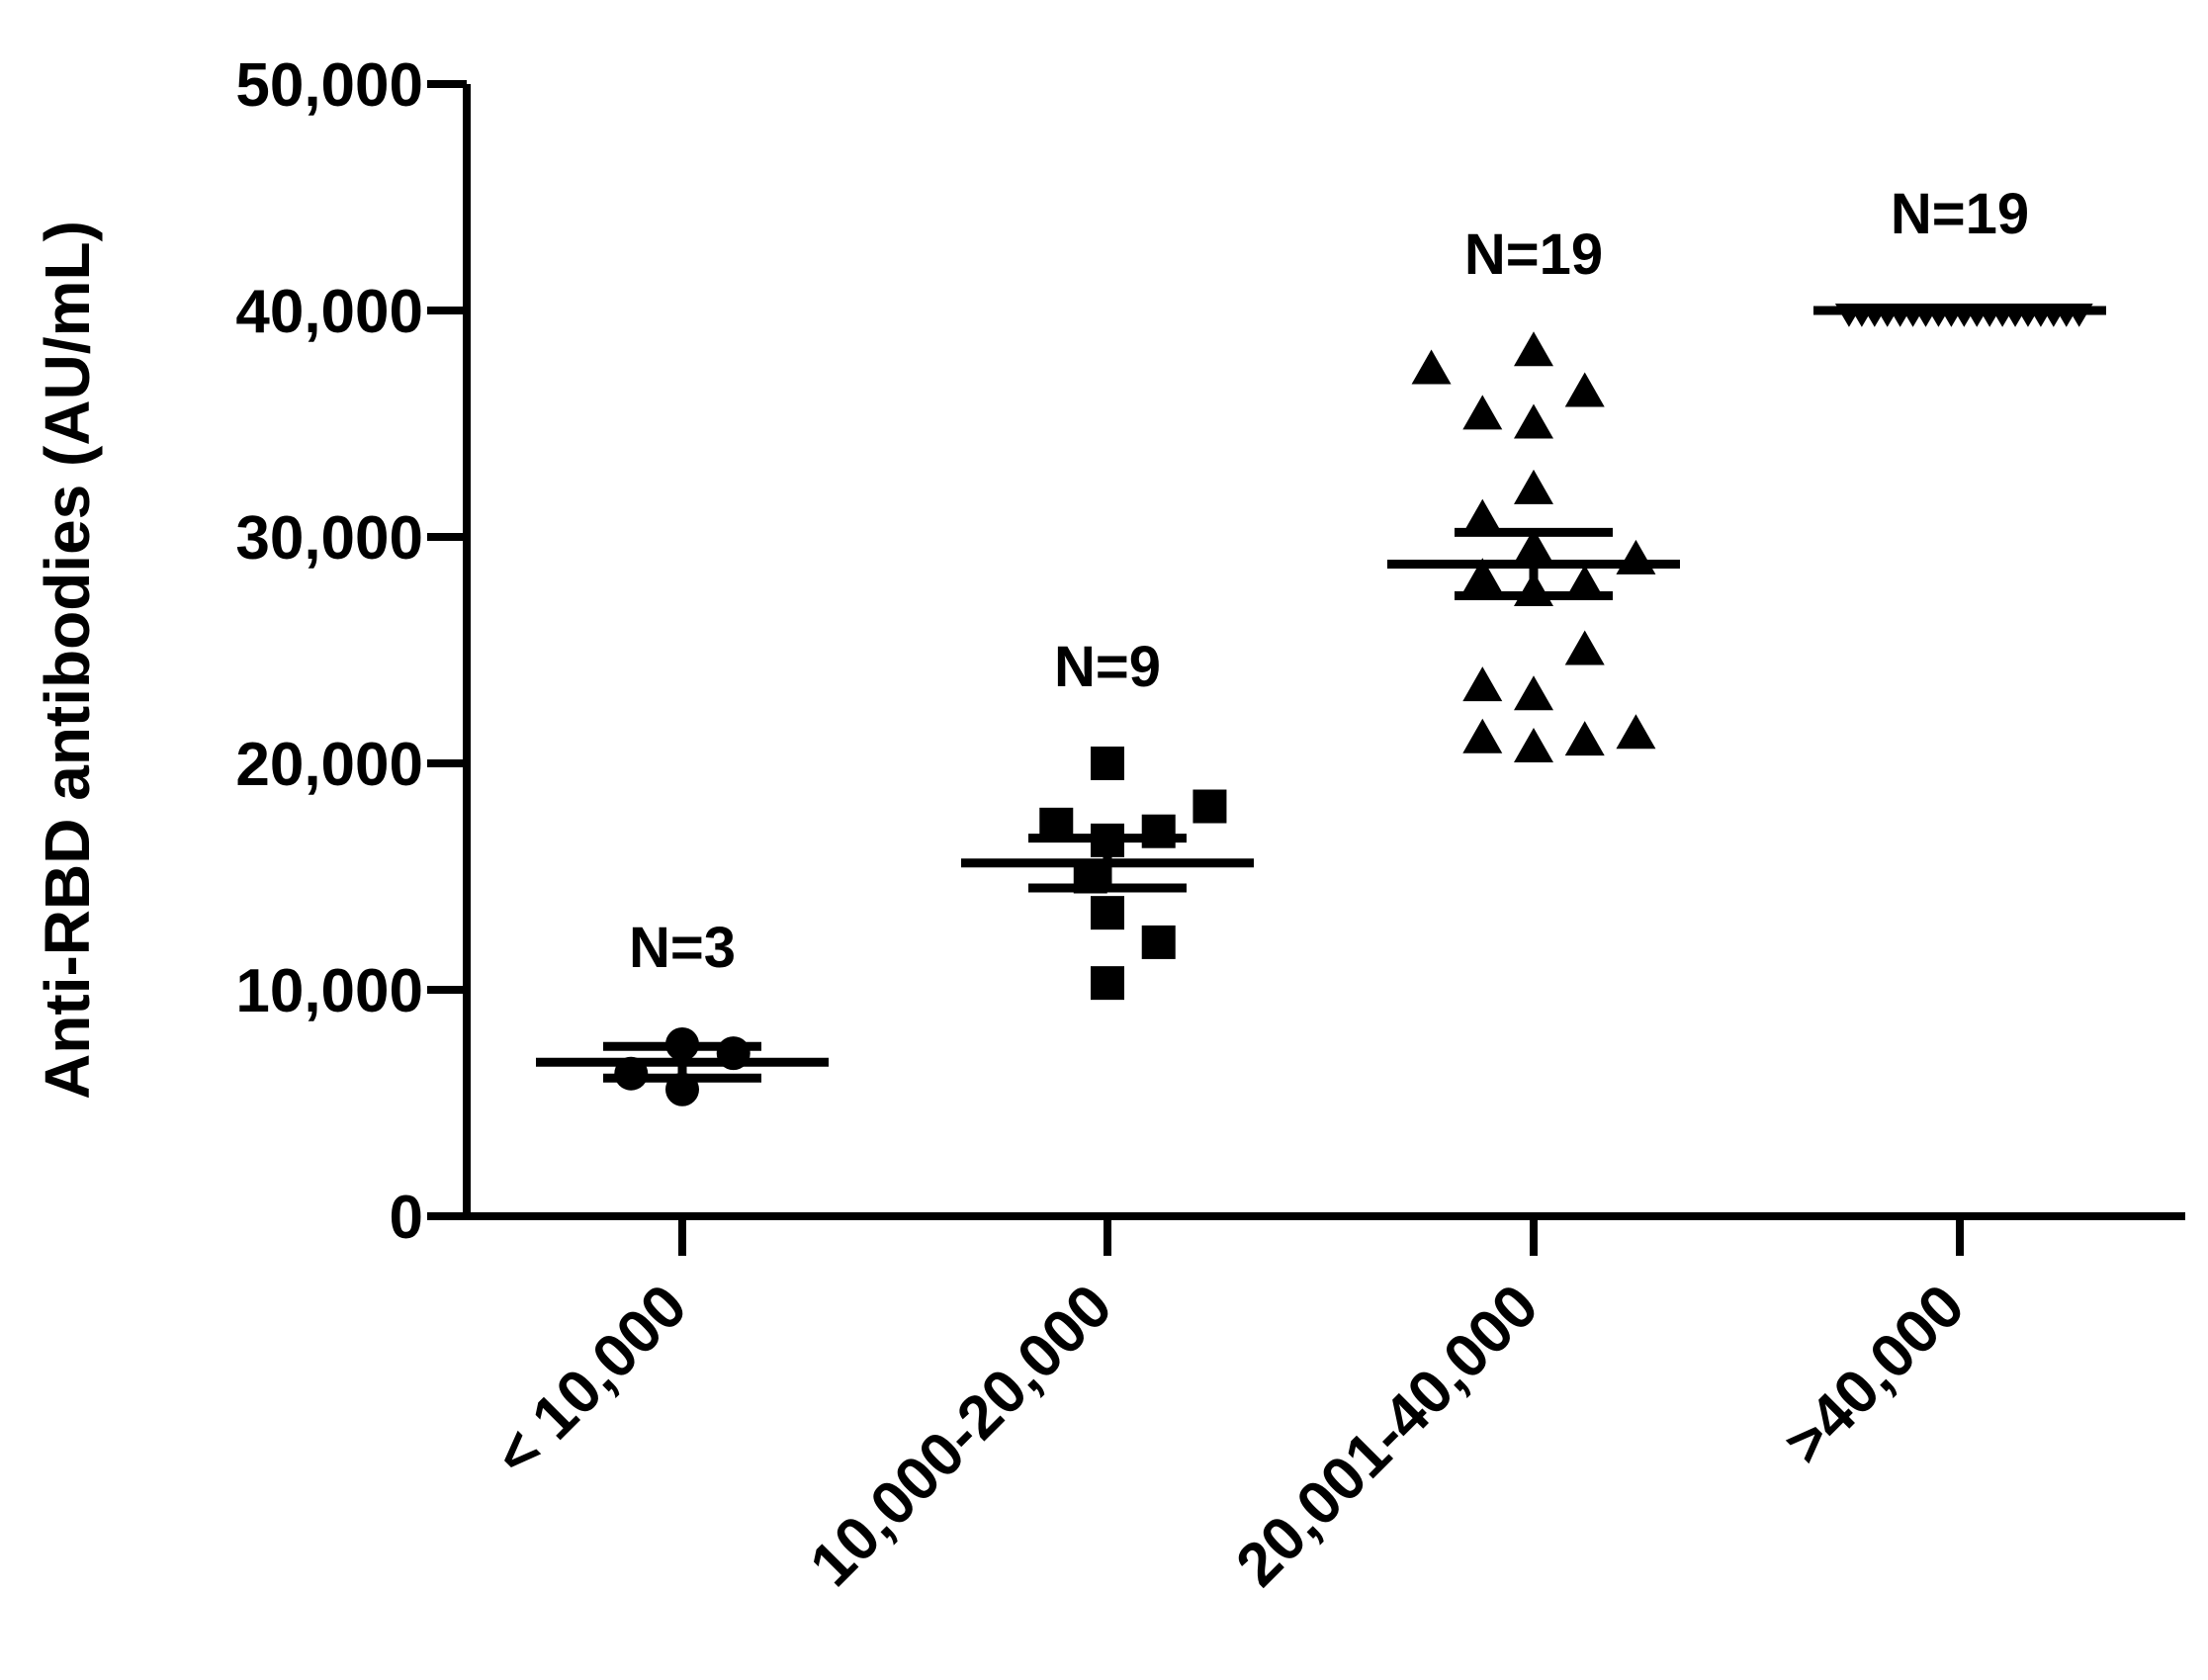 Image resolution: width=2208 pixels, height=1680 pixels. Describe the element at coordinates (351, 651) in the screenshot. I see `y-ticks: 0 10,000 20,000 30,000 40,000 50,000` at that location.